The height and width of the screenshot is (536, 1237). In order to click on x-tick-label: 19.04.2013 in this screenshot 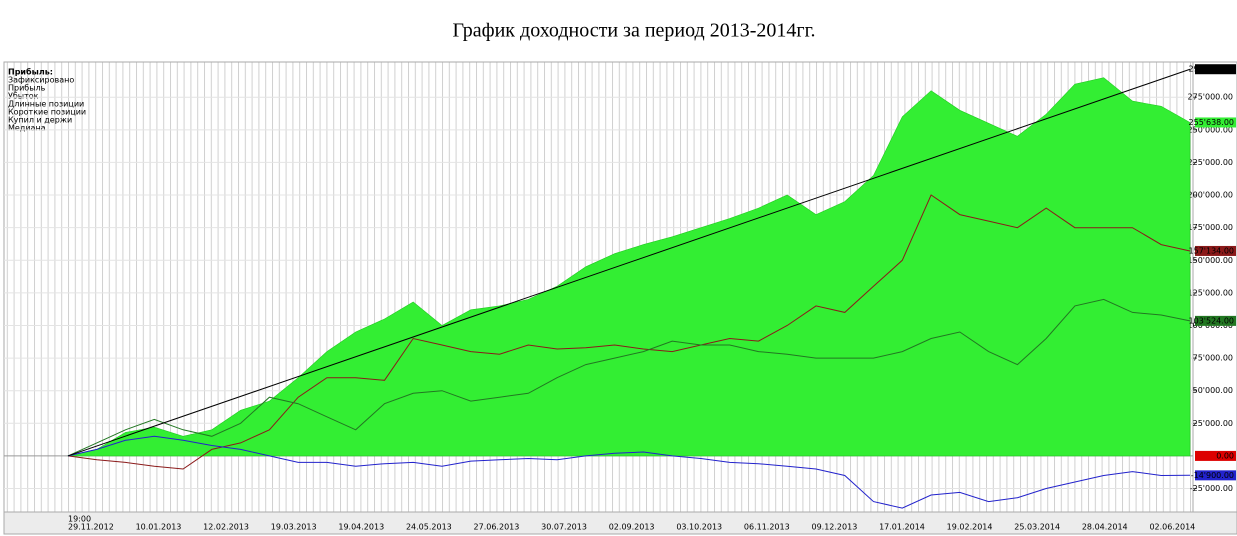, I will do `click(361, 527)`.